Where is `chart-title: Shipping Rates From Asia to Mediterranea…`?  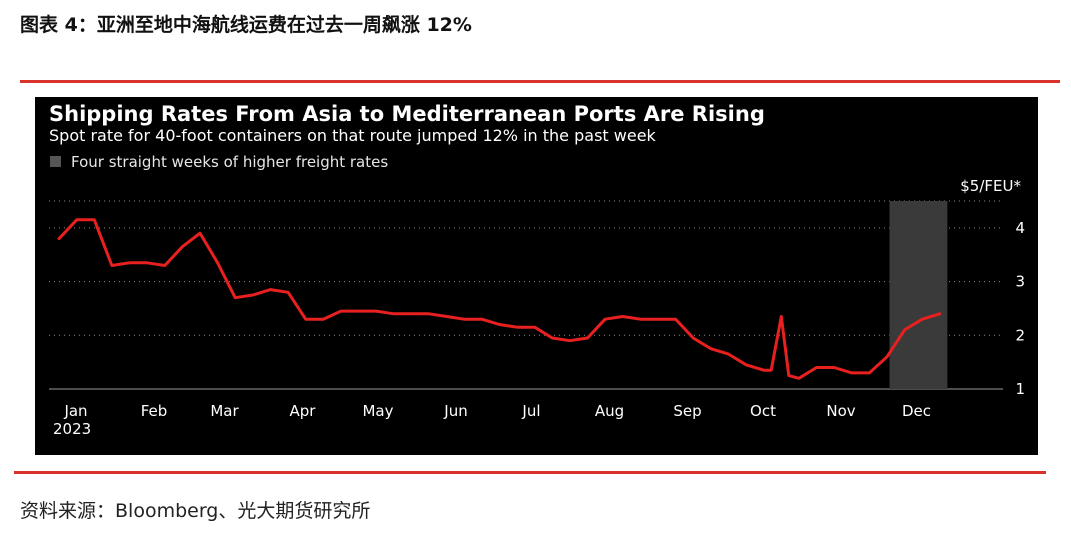
chart-title: Shipping Rates From Asia to Mediterranea… is located at coordinates (407, 114).